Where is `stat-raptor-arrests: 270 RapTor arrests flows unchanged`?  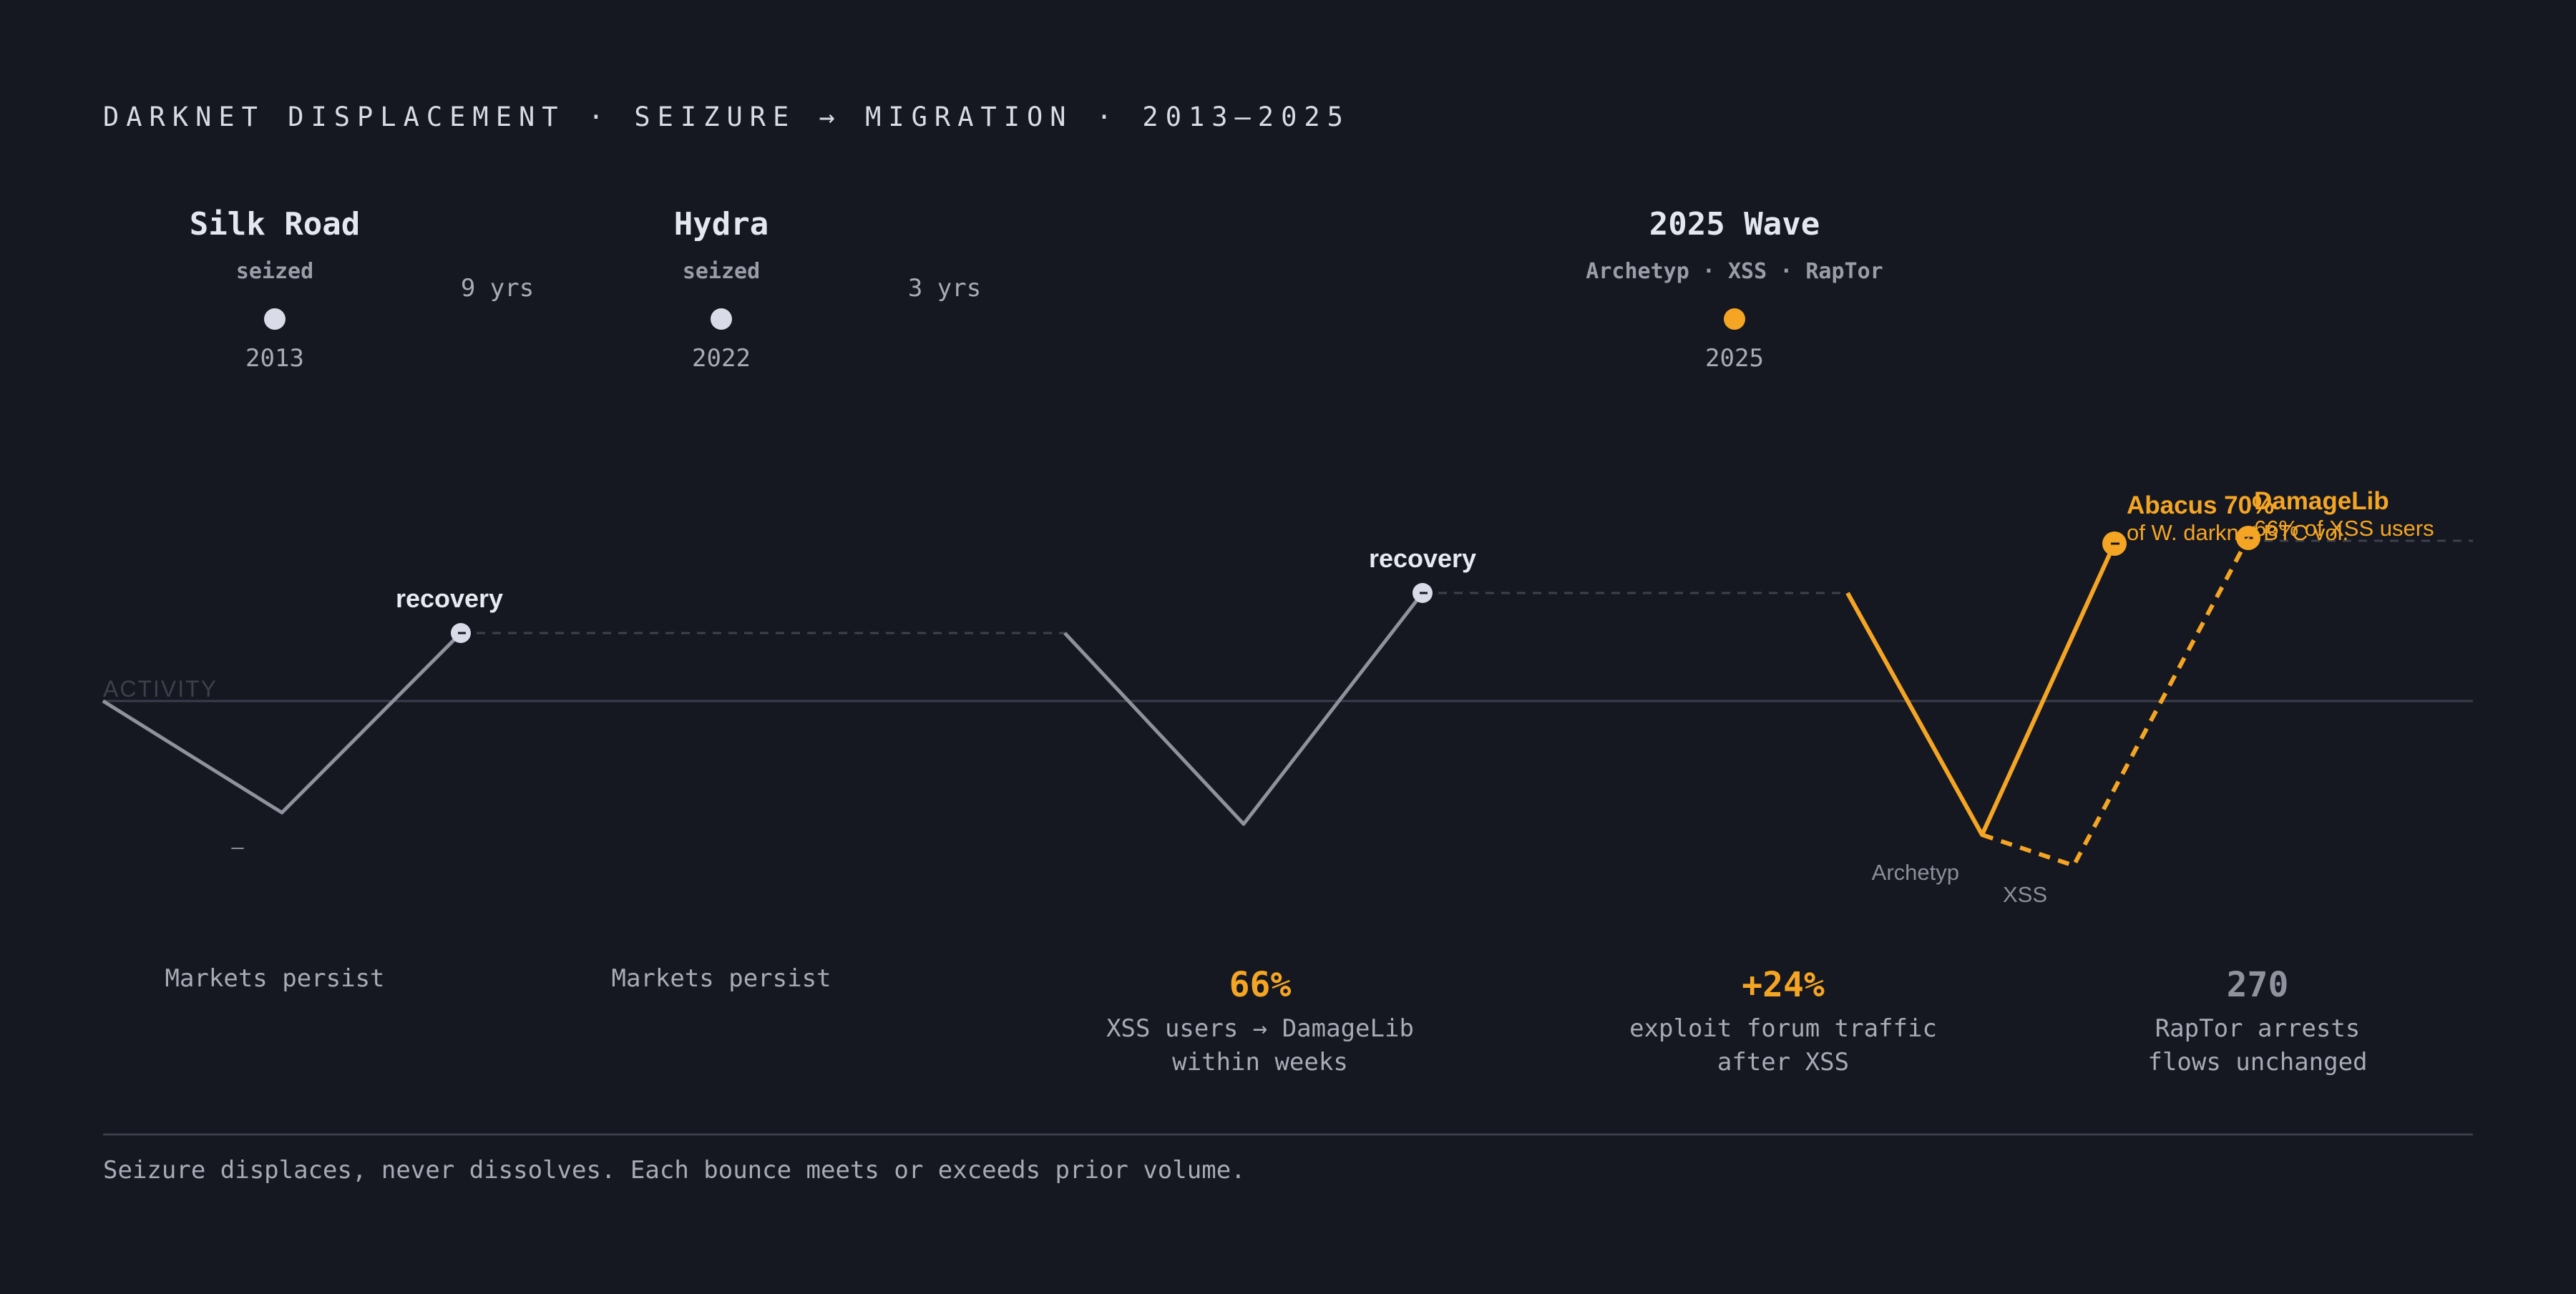 stat-raptor-arrests: 270 RapTor arrests flows unchanged is located at coordinates (2257, 1021).